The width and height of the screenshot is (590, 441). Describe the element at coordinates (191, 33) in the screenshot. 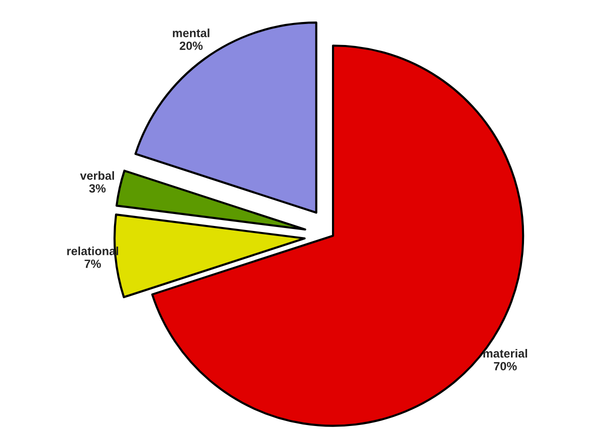

I see `slice-label: mental` at that location.